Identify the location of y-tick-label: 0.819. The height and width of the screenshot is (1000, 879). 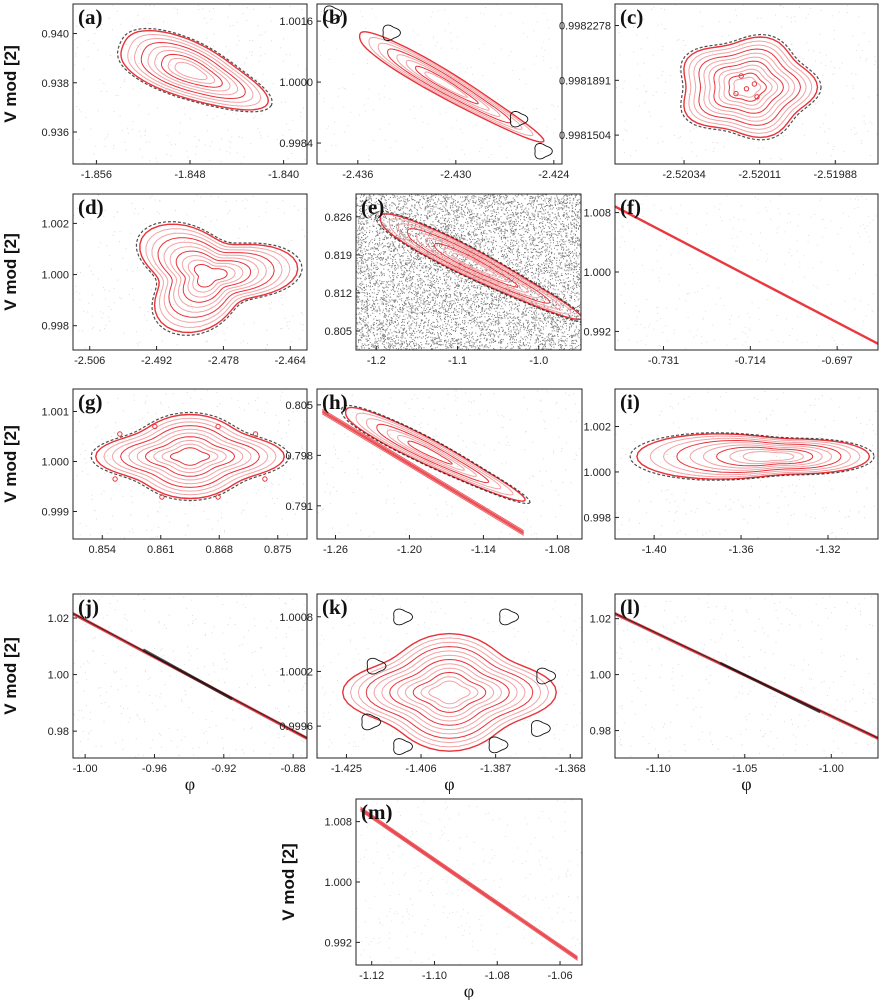
(338, 256).